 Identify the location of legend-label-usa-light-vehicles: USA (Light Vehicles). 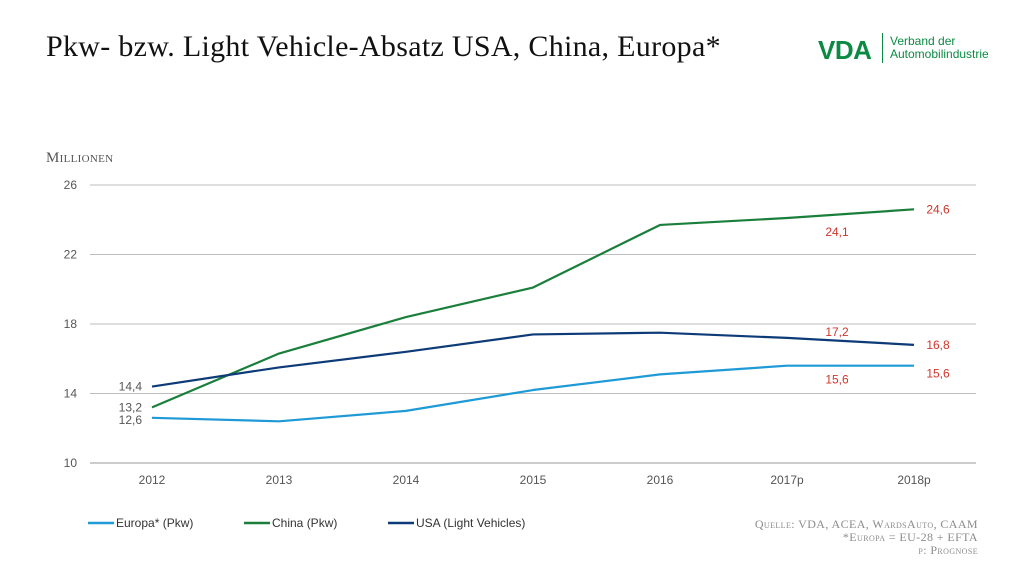
(470, 523).